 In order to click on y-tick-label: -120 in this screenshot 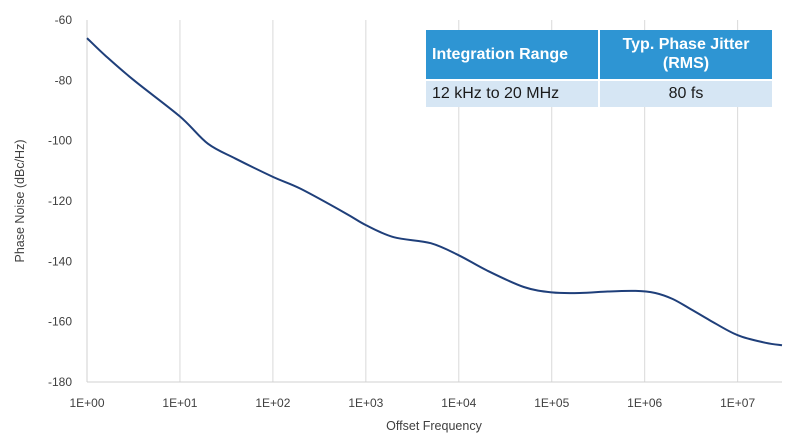, I will do `click(60, 201)`.